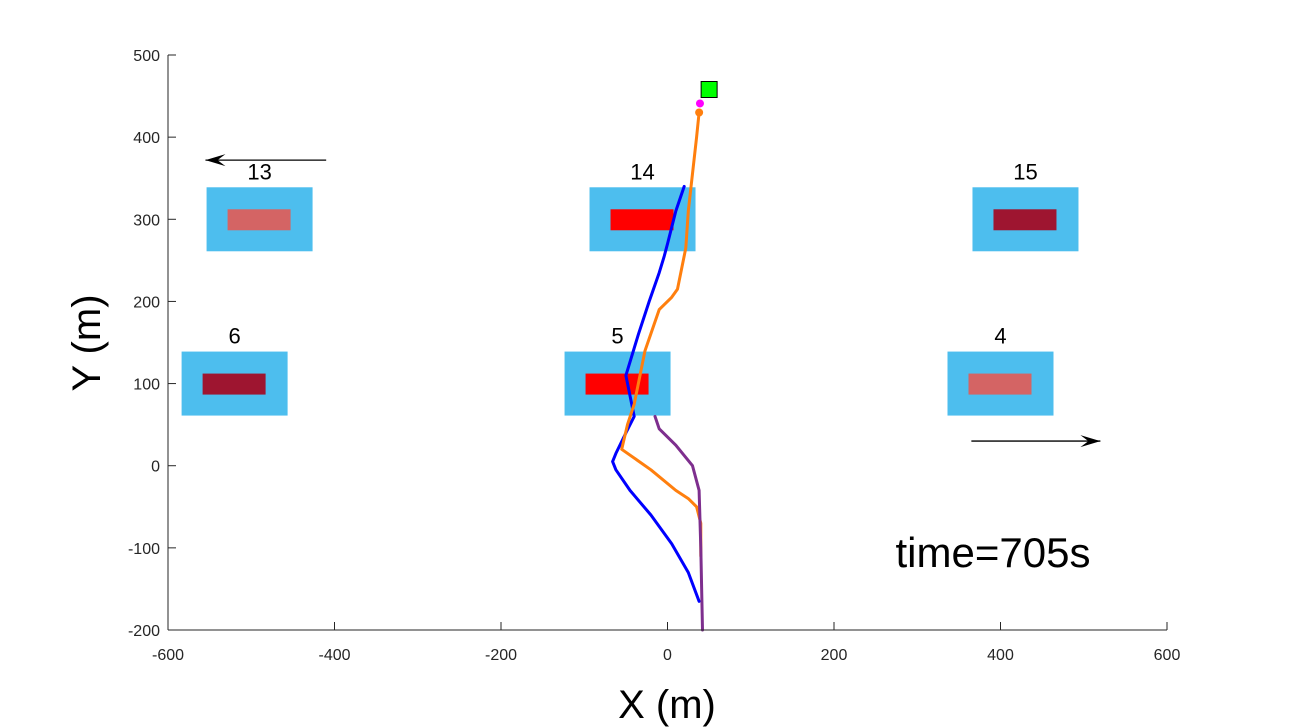 This screenshot has height=727, width=1290. Describe the element at coordinates (1000, 655) in the screenshot. I see `x-tick-label: 400` at that location.